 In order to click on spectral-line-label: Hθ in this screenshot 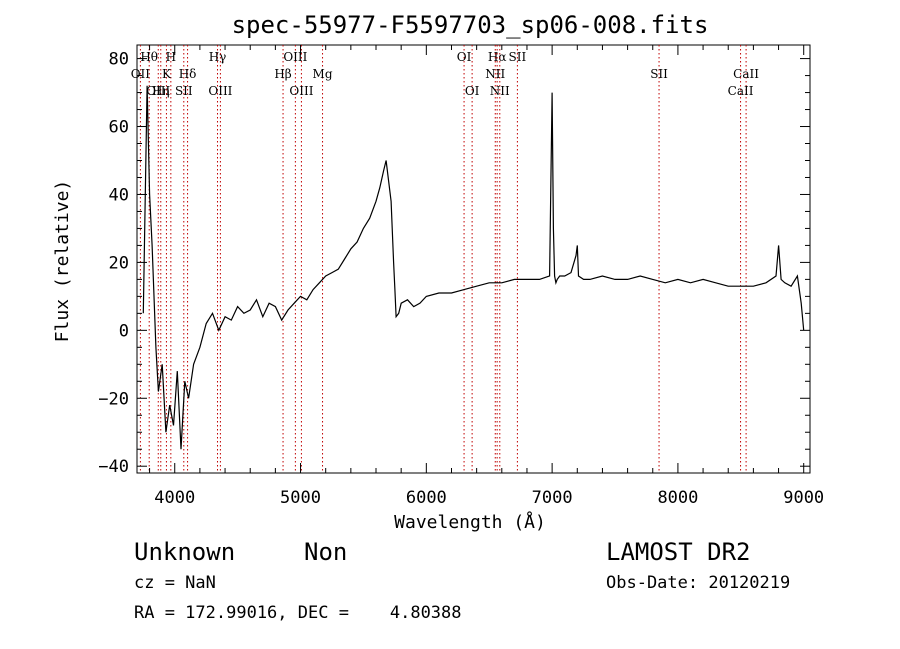, I will do `click(149, 57)`.